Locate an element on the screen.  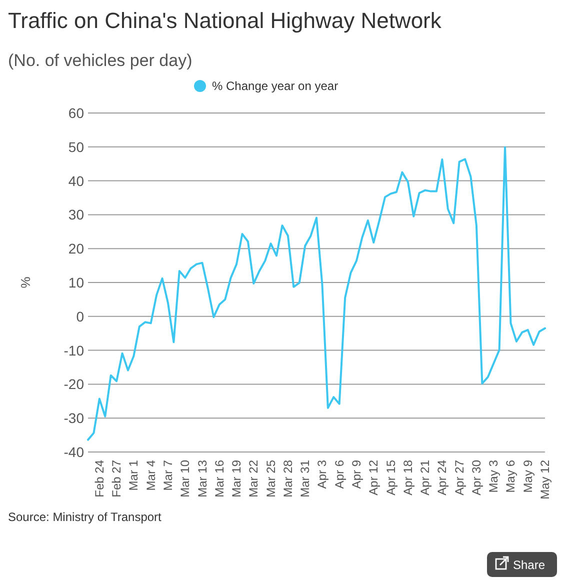
x-tick-label: Mar 28 is located at coordinates (287, 479).